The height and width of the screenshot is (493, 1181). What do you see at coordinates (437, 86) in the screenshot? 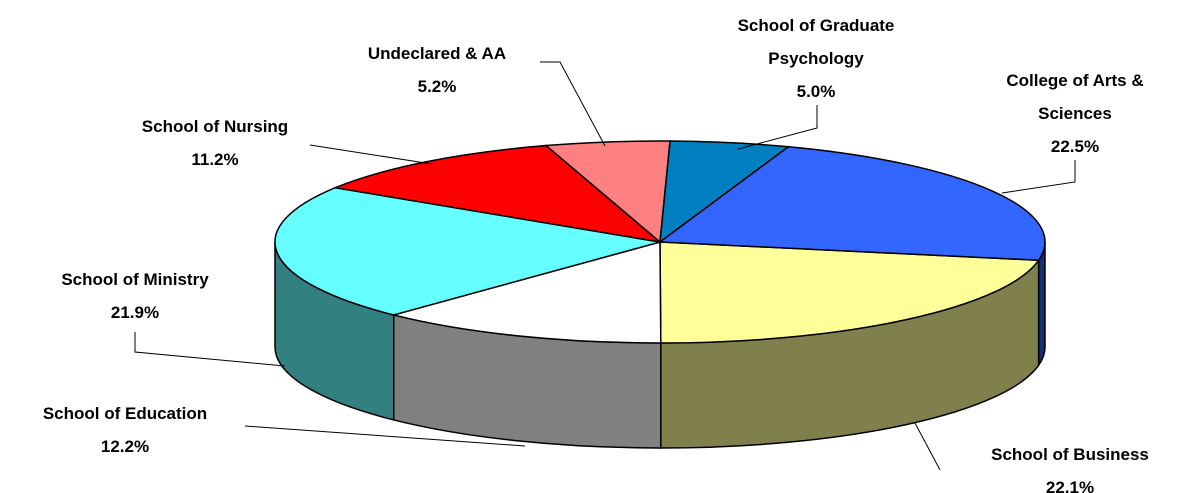
I see `value-label: 5.2%` at bounding box center [437, 86].